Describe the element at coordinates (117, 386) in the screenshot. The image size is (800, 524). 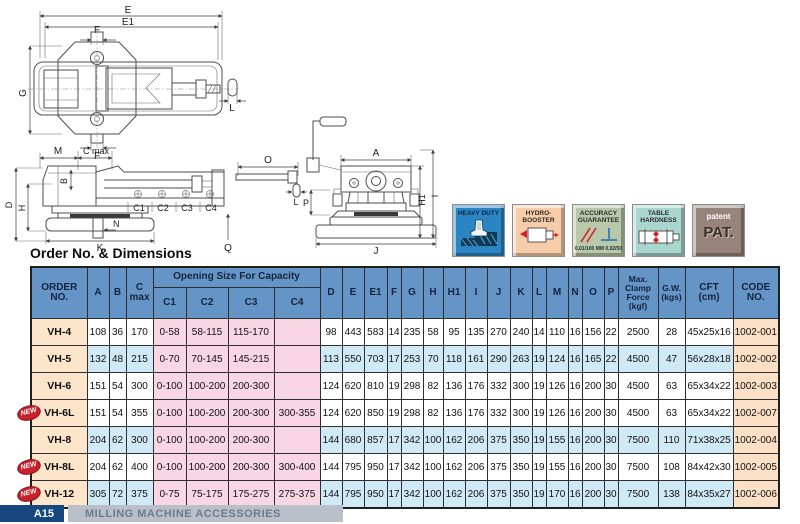
I see `cell-b: 54` at that location.